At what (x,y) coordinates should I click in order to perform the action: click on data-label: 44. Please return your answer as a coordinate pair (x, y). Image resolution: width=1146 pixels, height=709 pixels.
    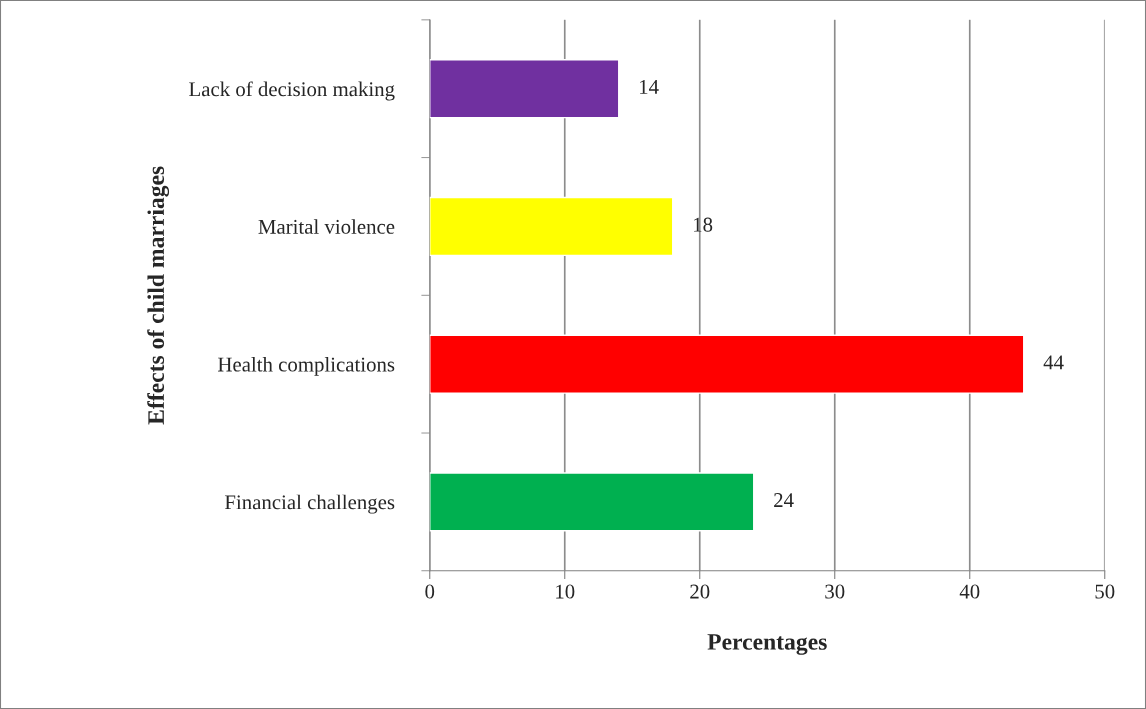
    Looking at the image, I should click on (1053, 362).